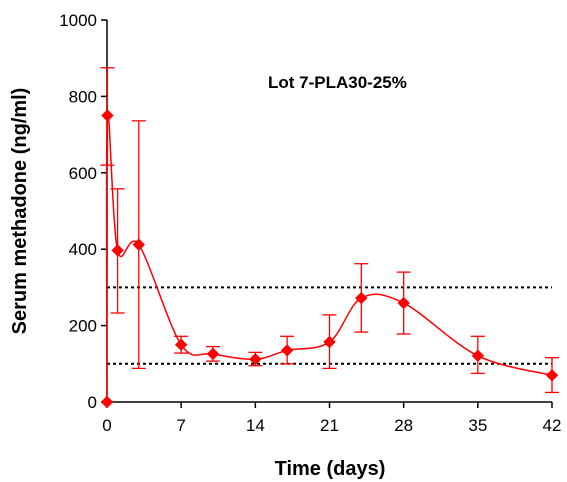 This screenshot has width=567, height=482. What do you see at coordinates (83, 173) in the screenshot?
I see `y-tick-label: 600` at bounding box center [83, 173].